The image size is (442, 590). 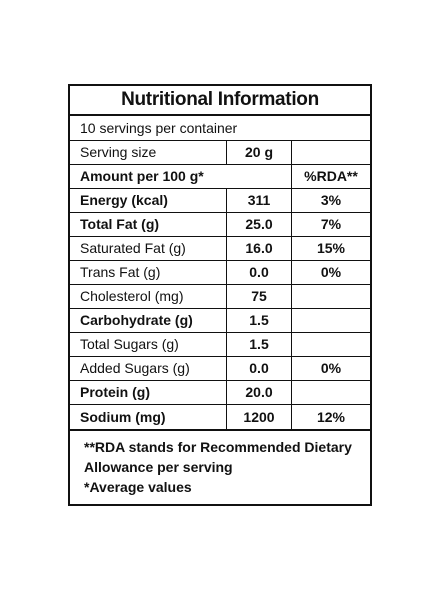 I want to click on nutrient-rda: 15%, so click(x=331, y=248).